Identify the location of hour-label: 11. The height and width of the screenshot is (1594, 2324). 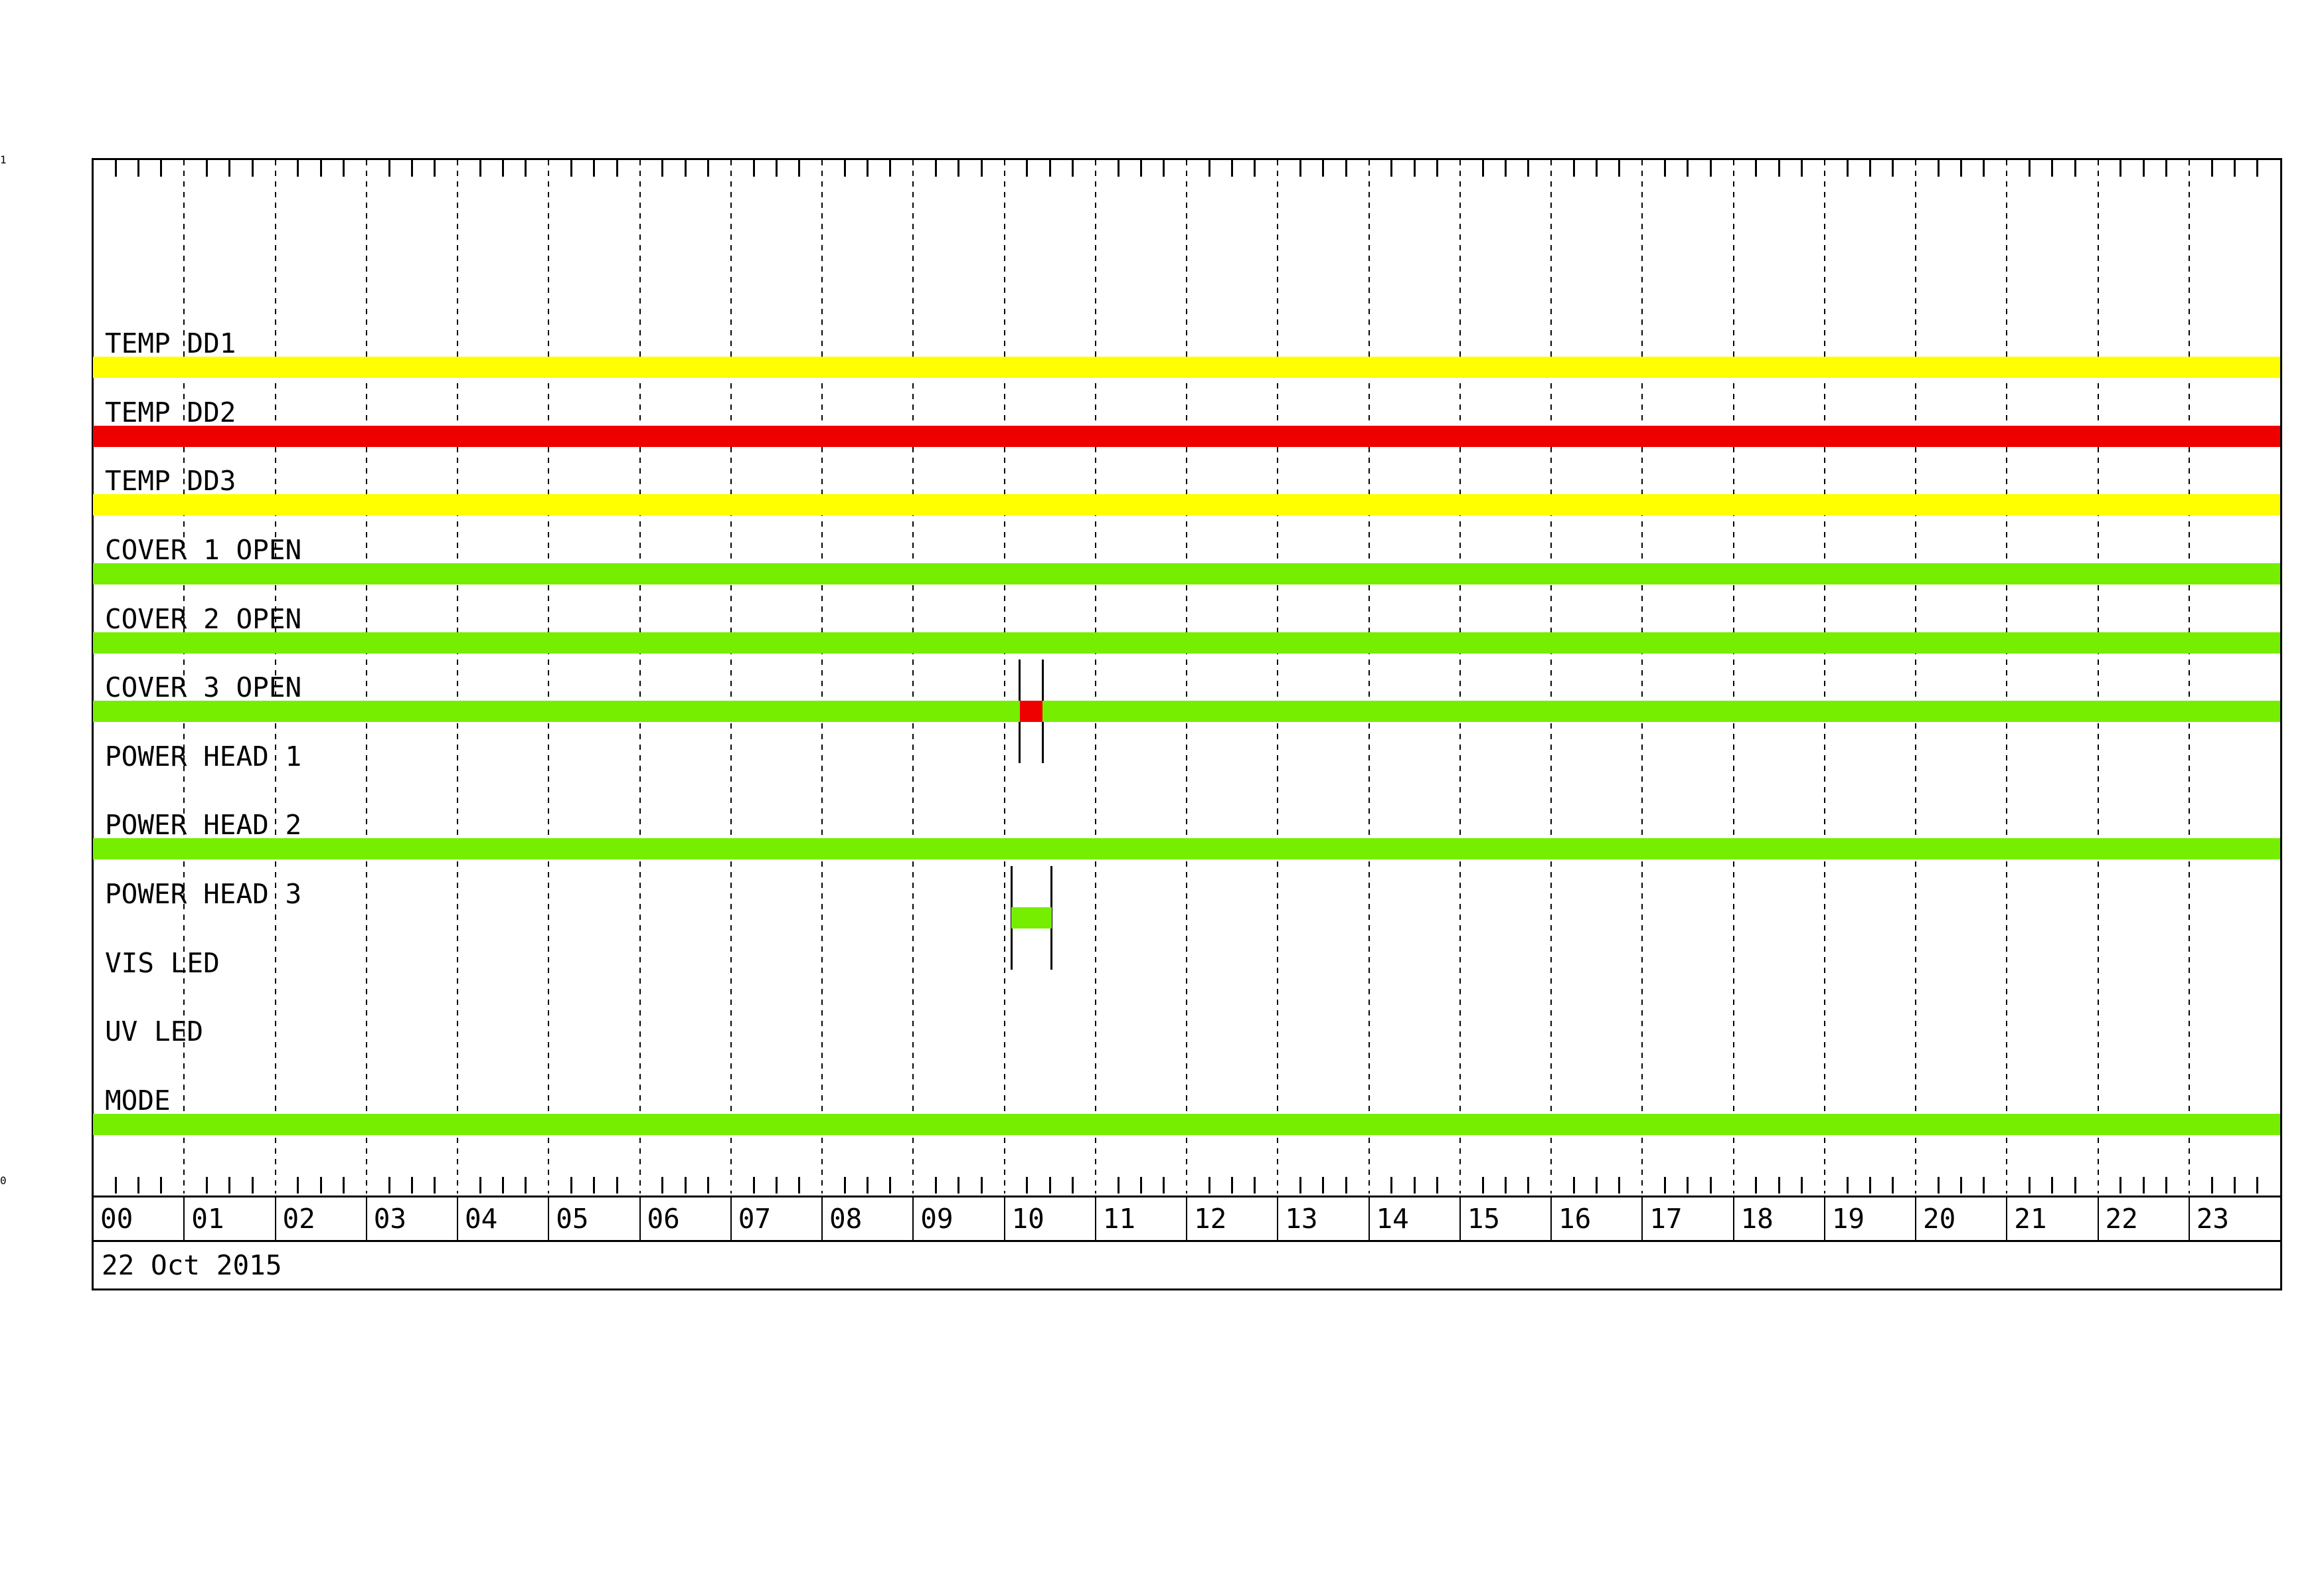
(1119, 1219).